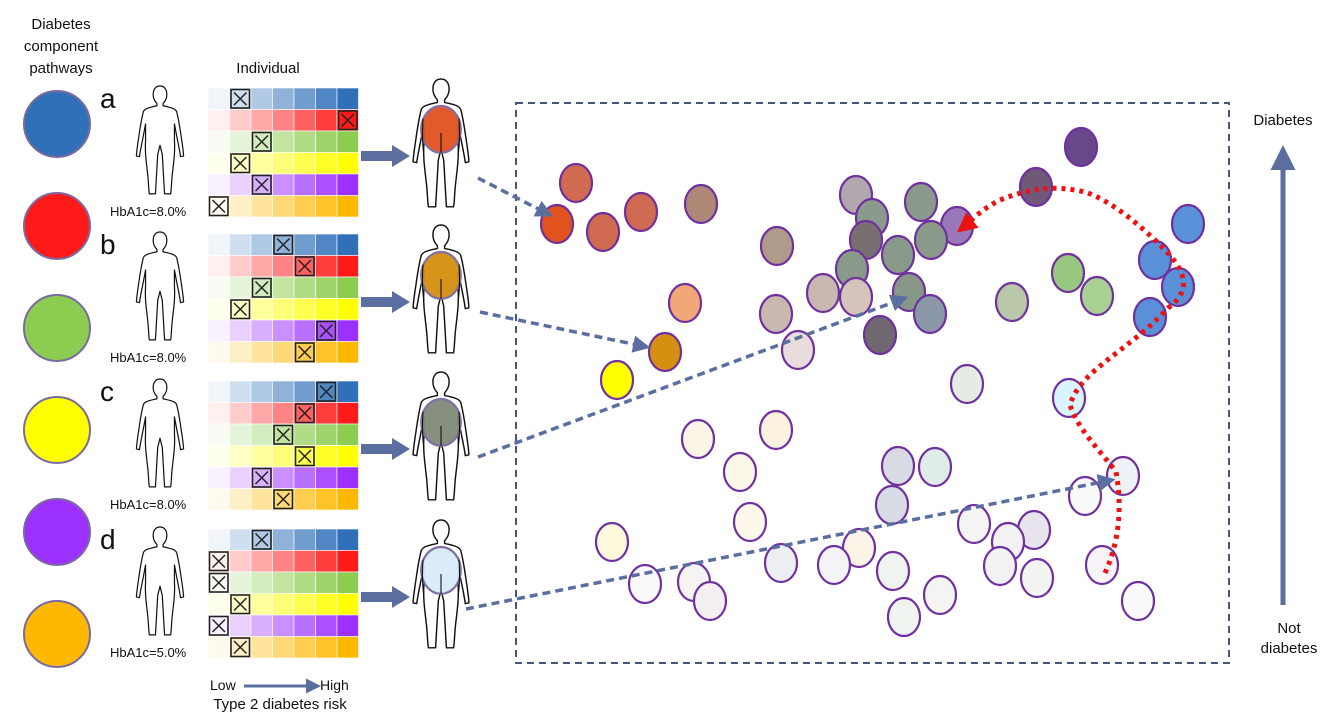 The height and width of the screenshot is (719, 1323). What do you see at coordinates (267, 68) in the screenshot?
I see `individual-header: Individual` at bounding box center [267, 68].